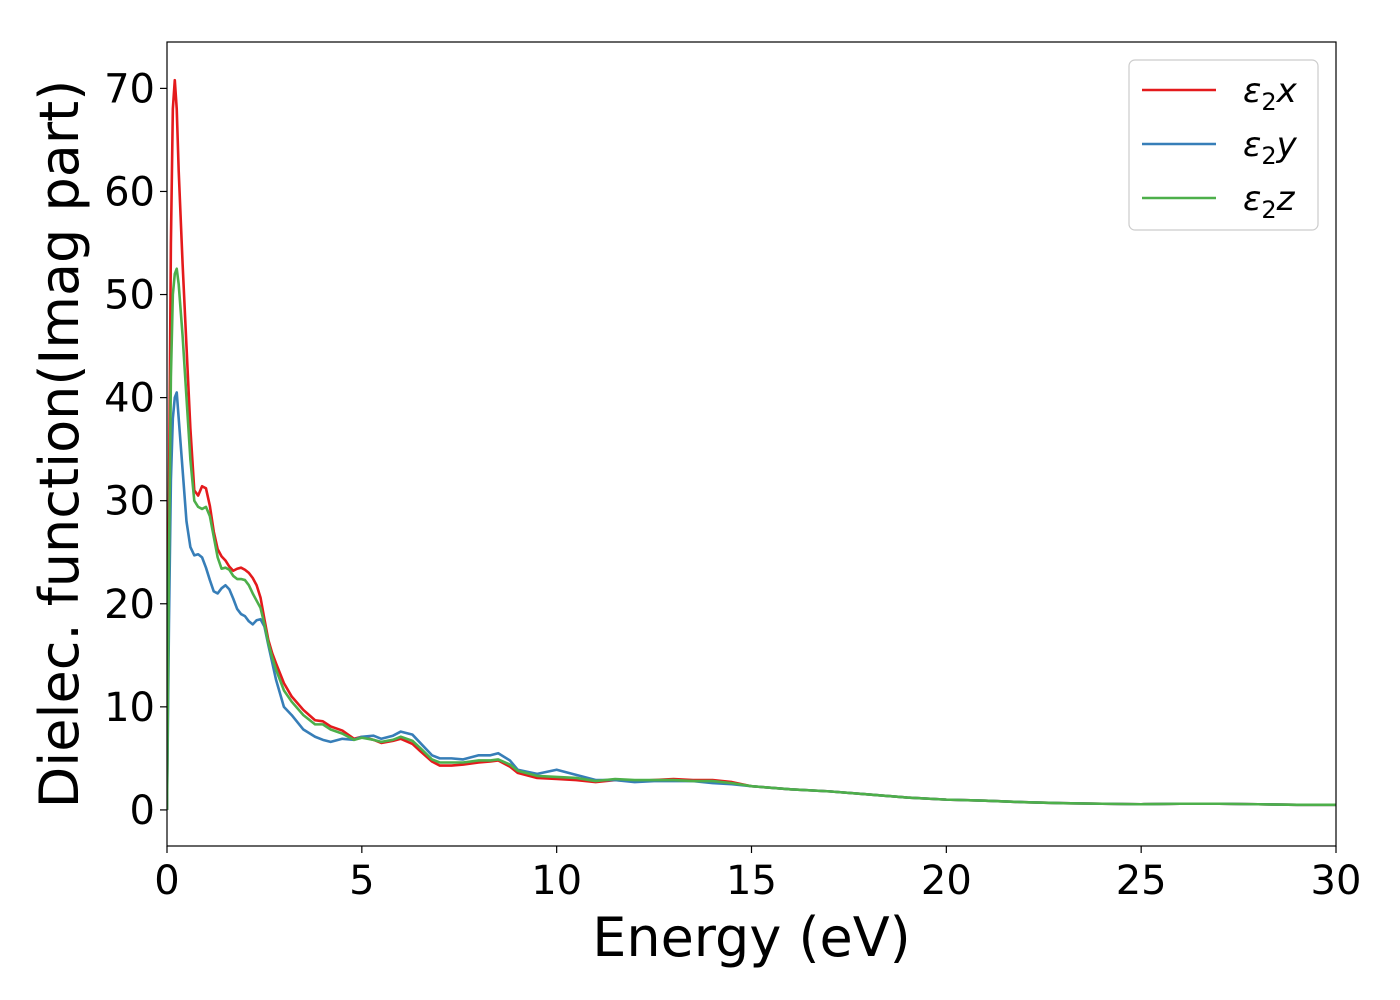 This screenshot has height=1000, width=1400. I want to click on legend-label-z: ε2z, so click(1269, 201).